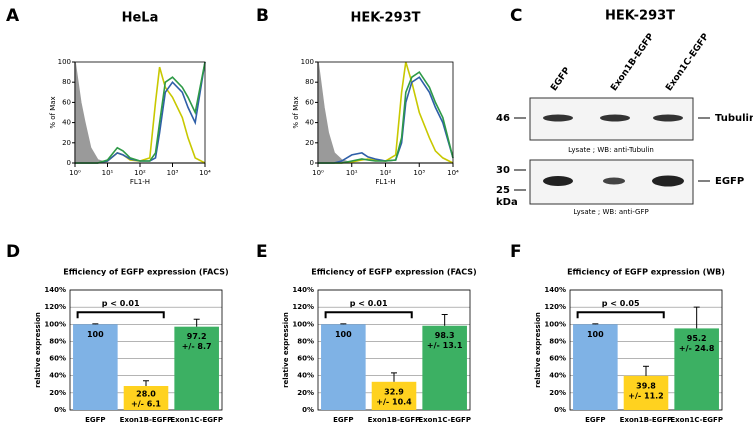 This screenshot has width=753, height=434. Describe the element at coordinates (646, 272) in the screenshot. I see `chart-title: Efficiency of EGFP expression (WB)` at that location.